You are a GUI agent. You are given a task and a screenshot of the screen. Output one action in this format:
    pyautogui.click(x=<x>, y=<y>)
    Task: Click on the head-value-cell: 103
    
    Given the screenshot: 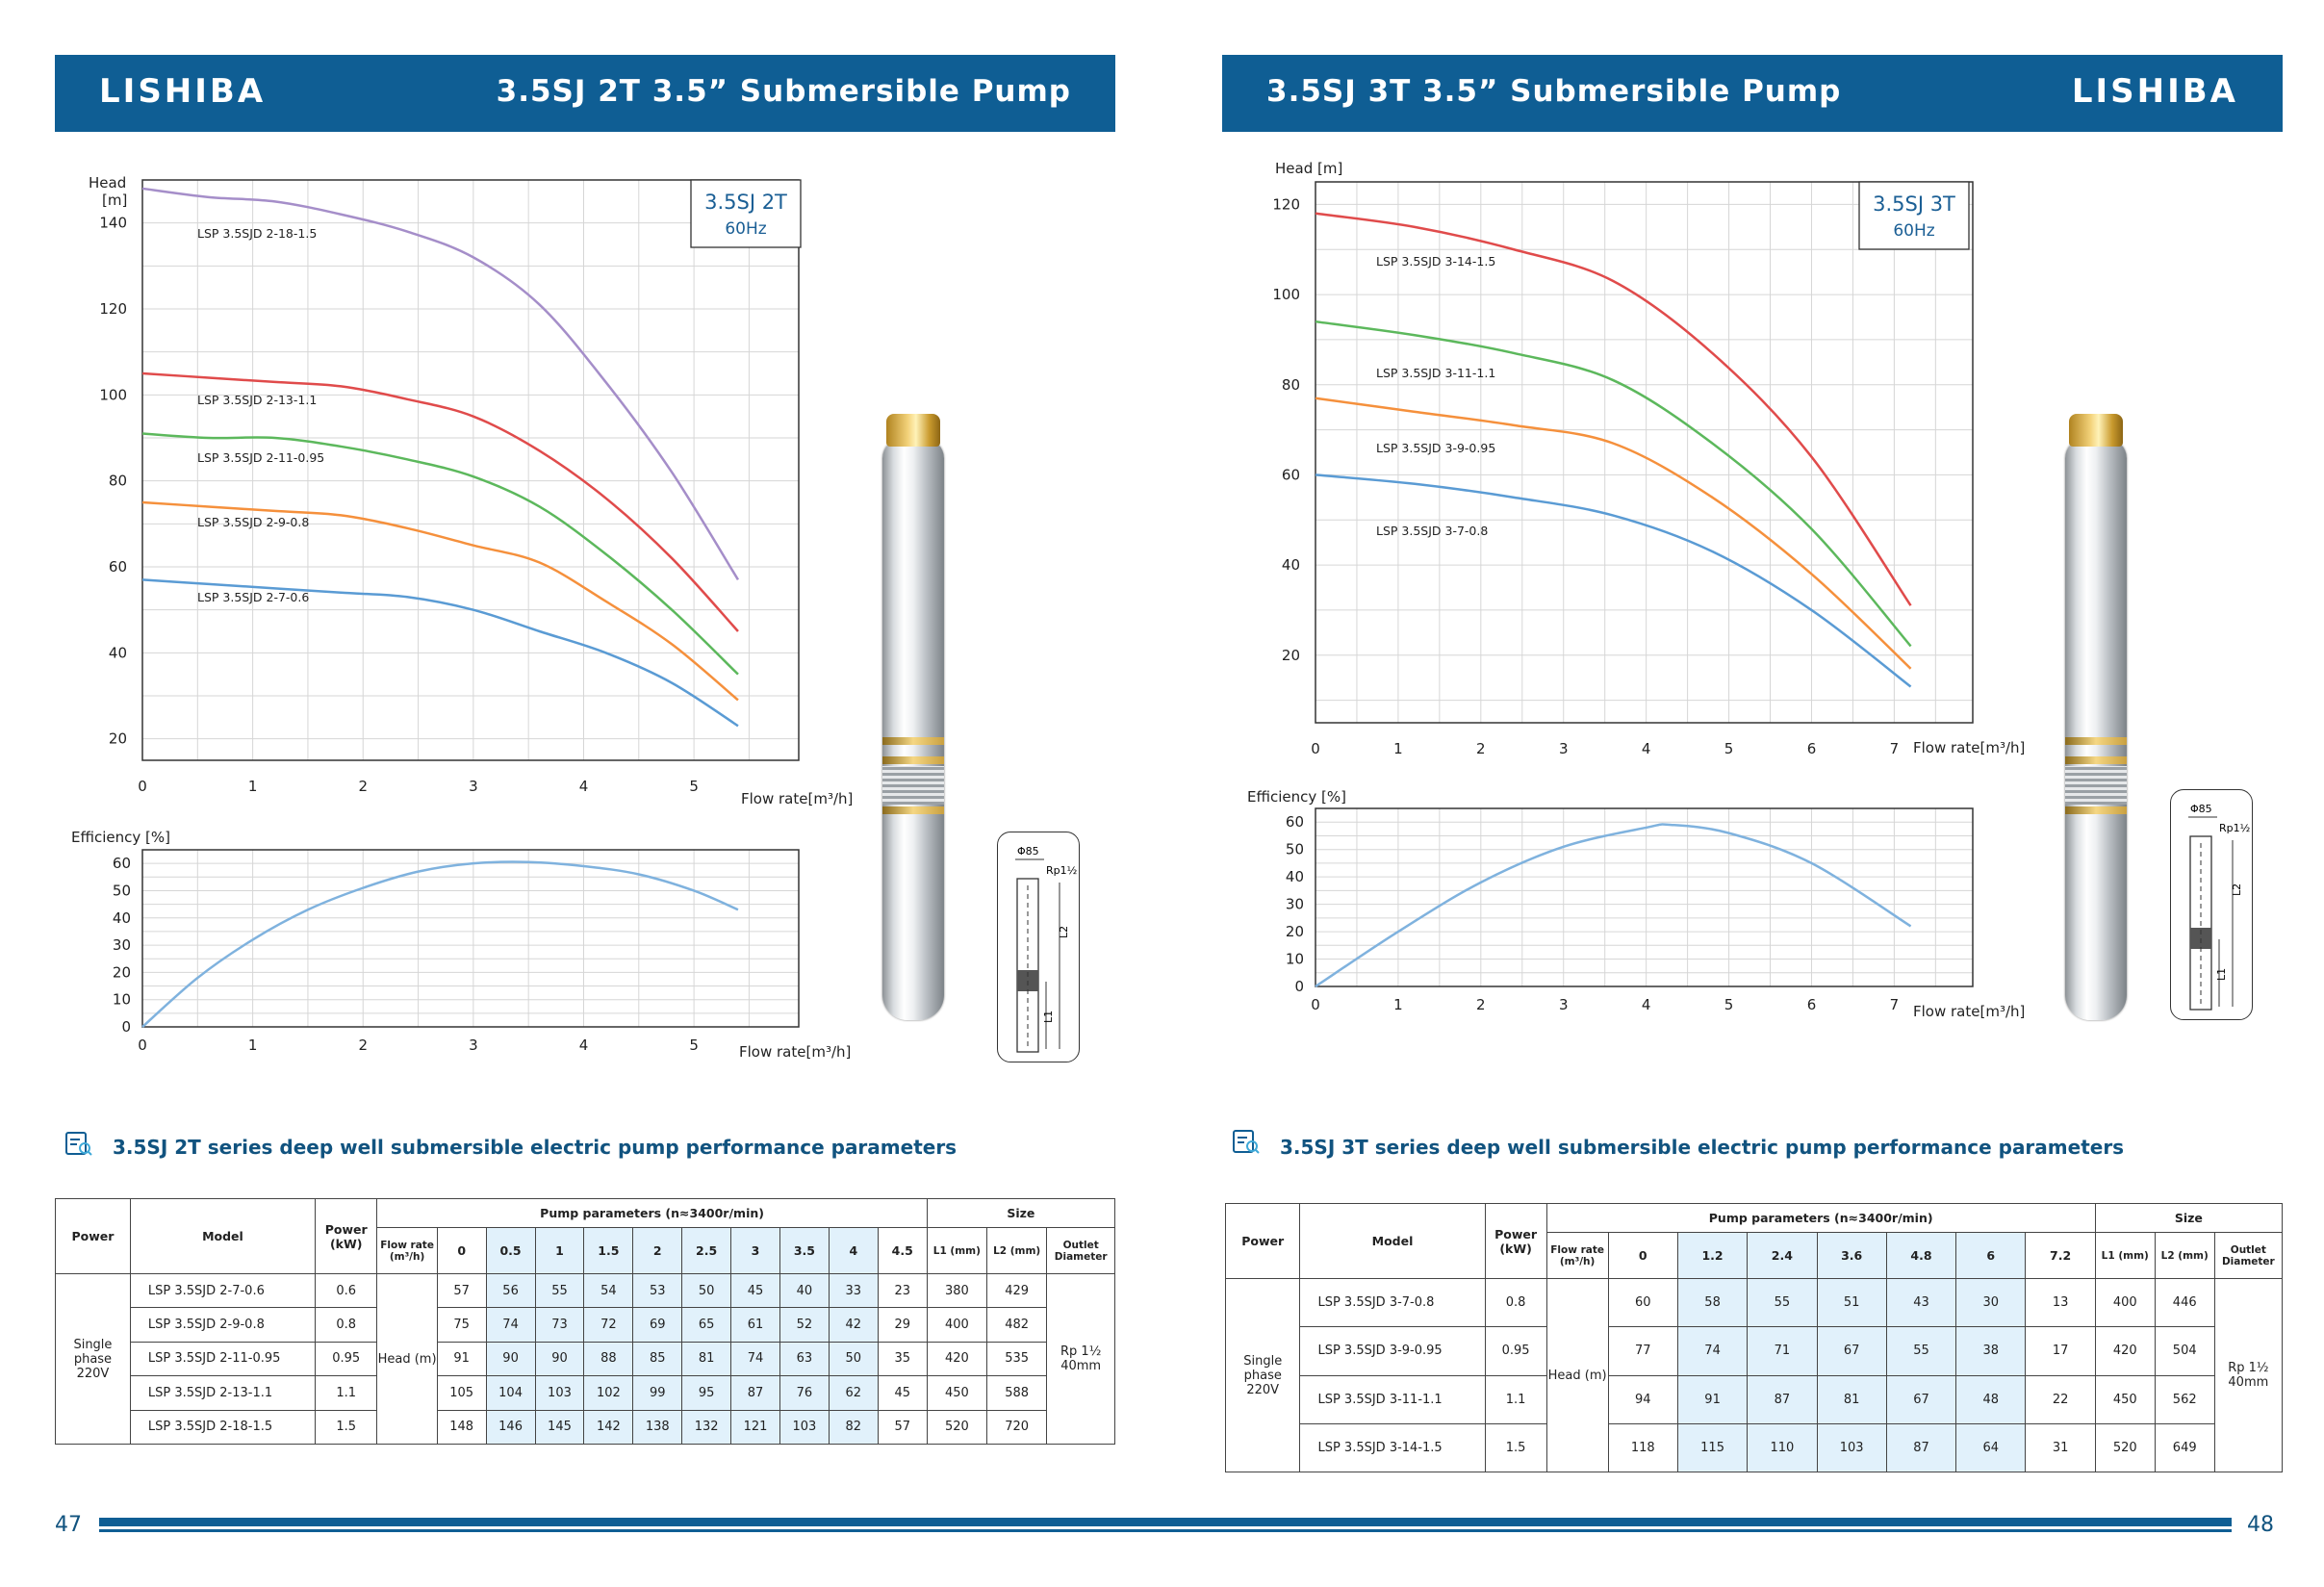 What is the action you would take?
    pyautogui.click(x=805, y=1428)
    